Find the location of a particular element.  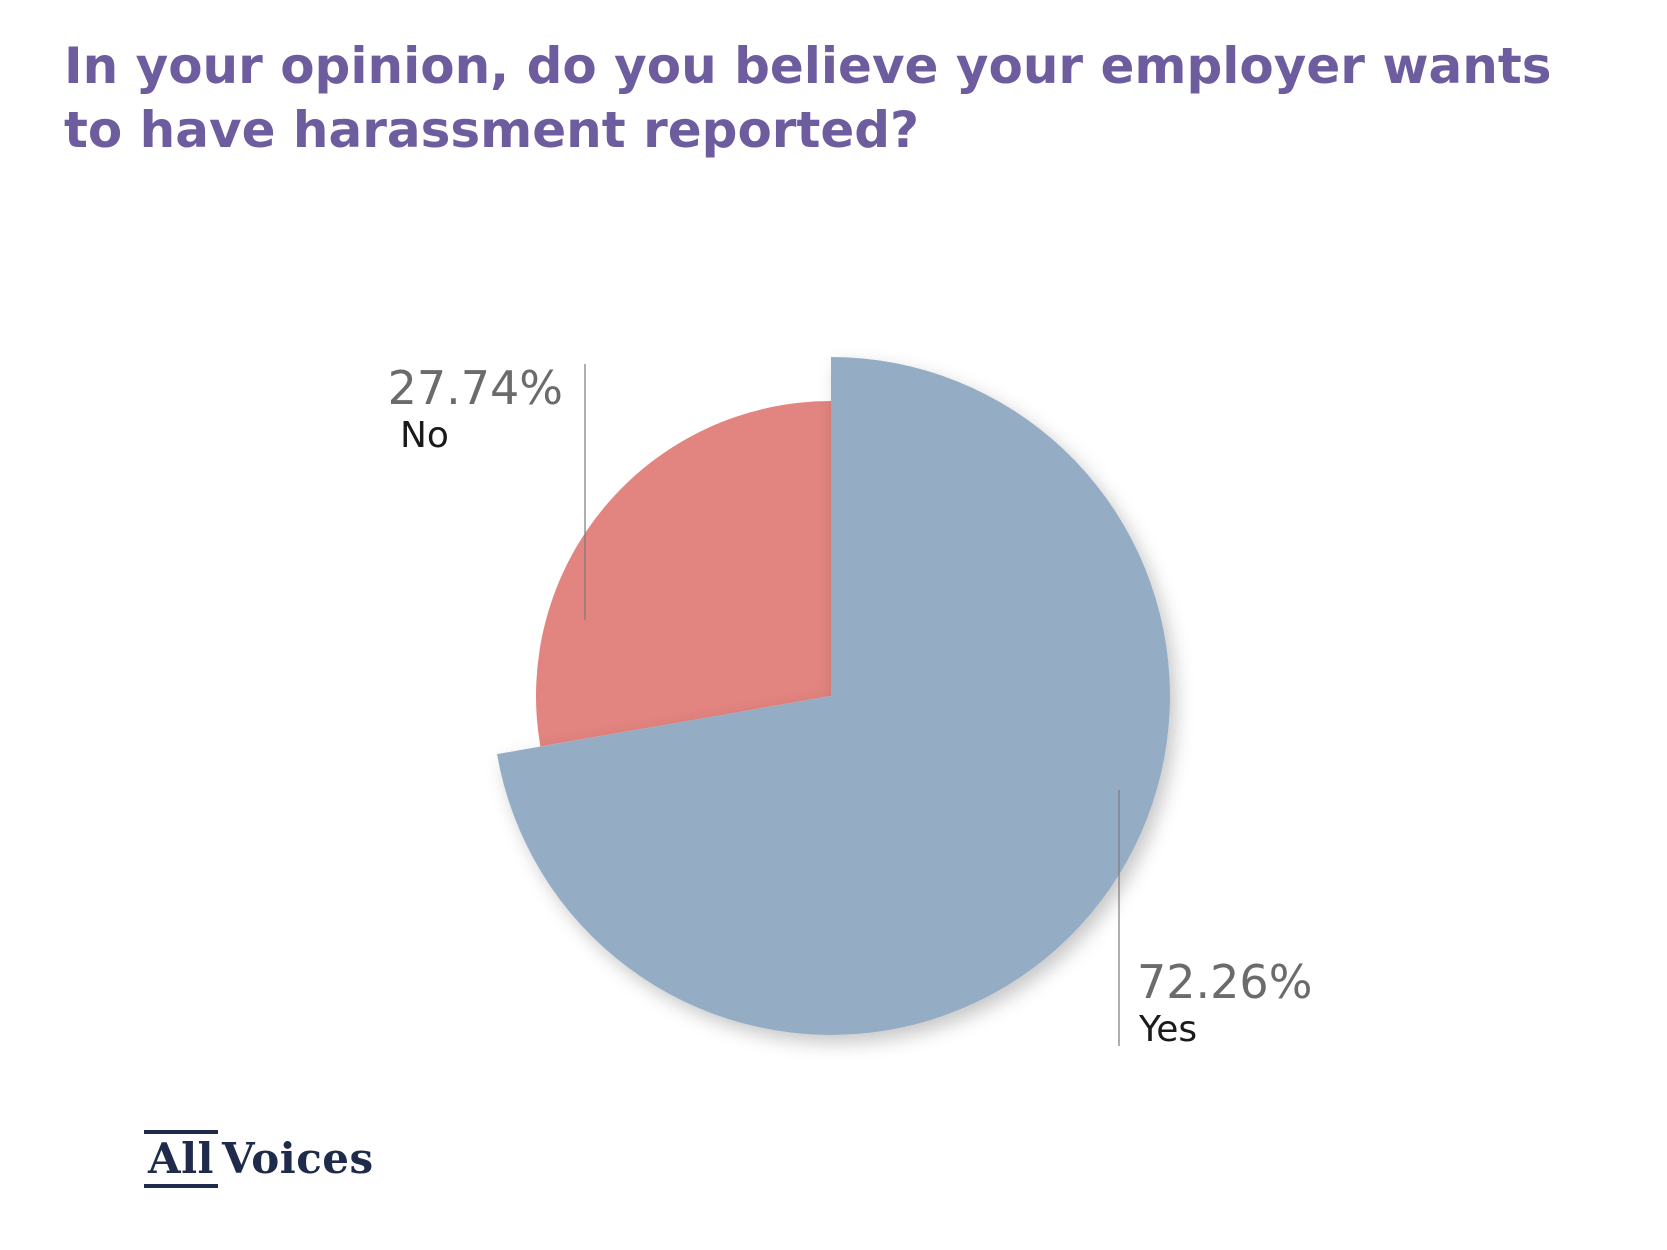

pie-slice-no is located at coordinates (683, 574).